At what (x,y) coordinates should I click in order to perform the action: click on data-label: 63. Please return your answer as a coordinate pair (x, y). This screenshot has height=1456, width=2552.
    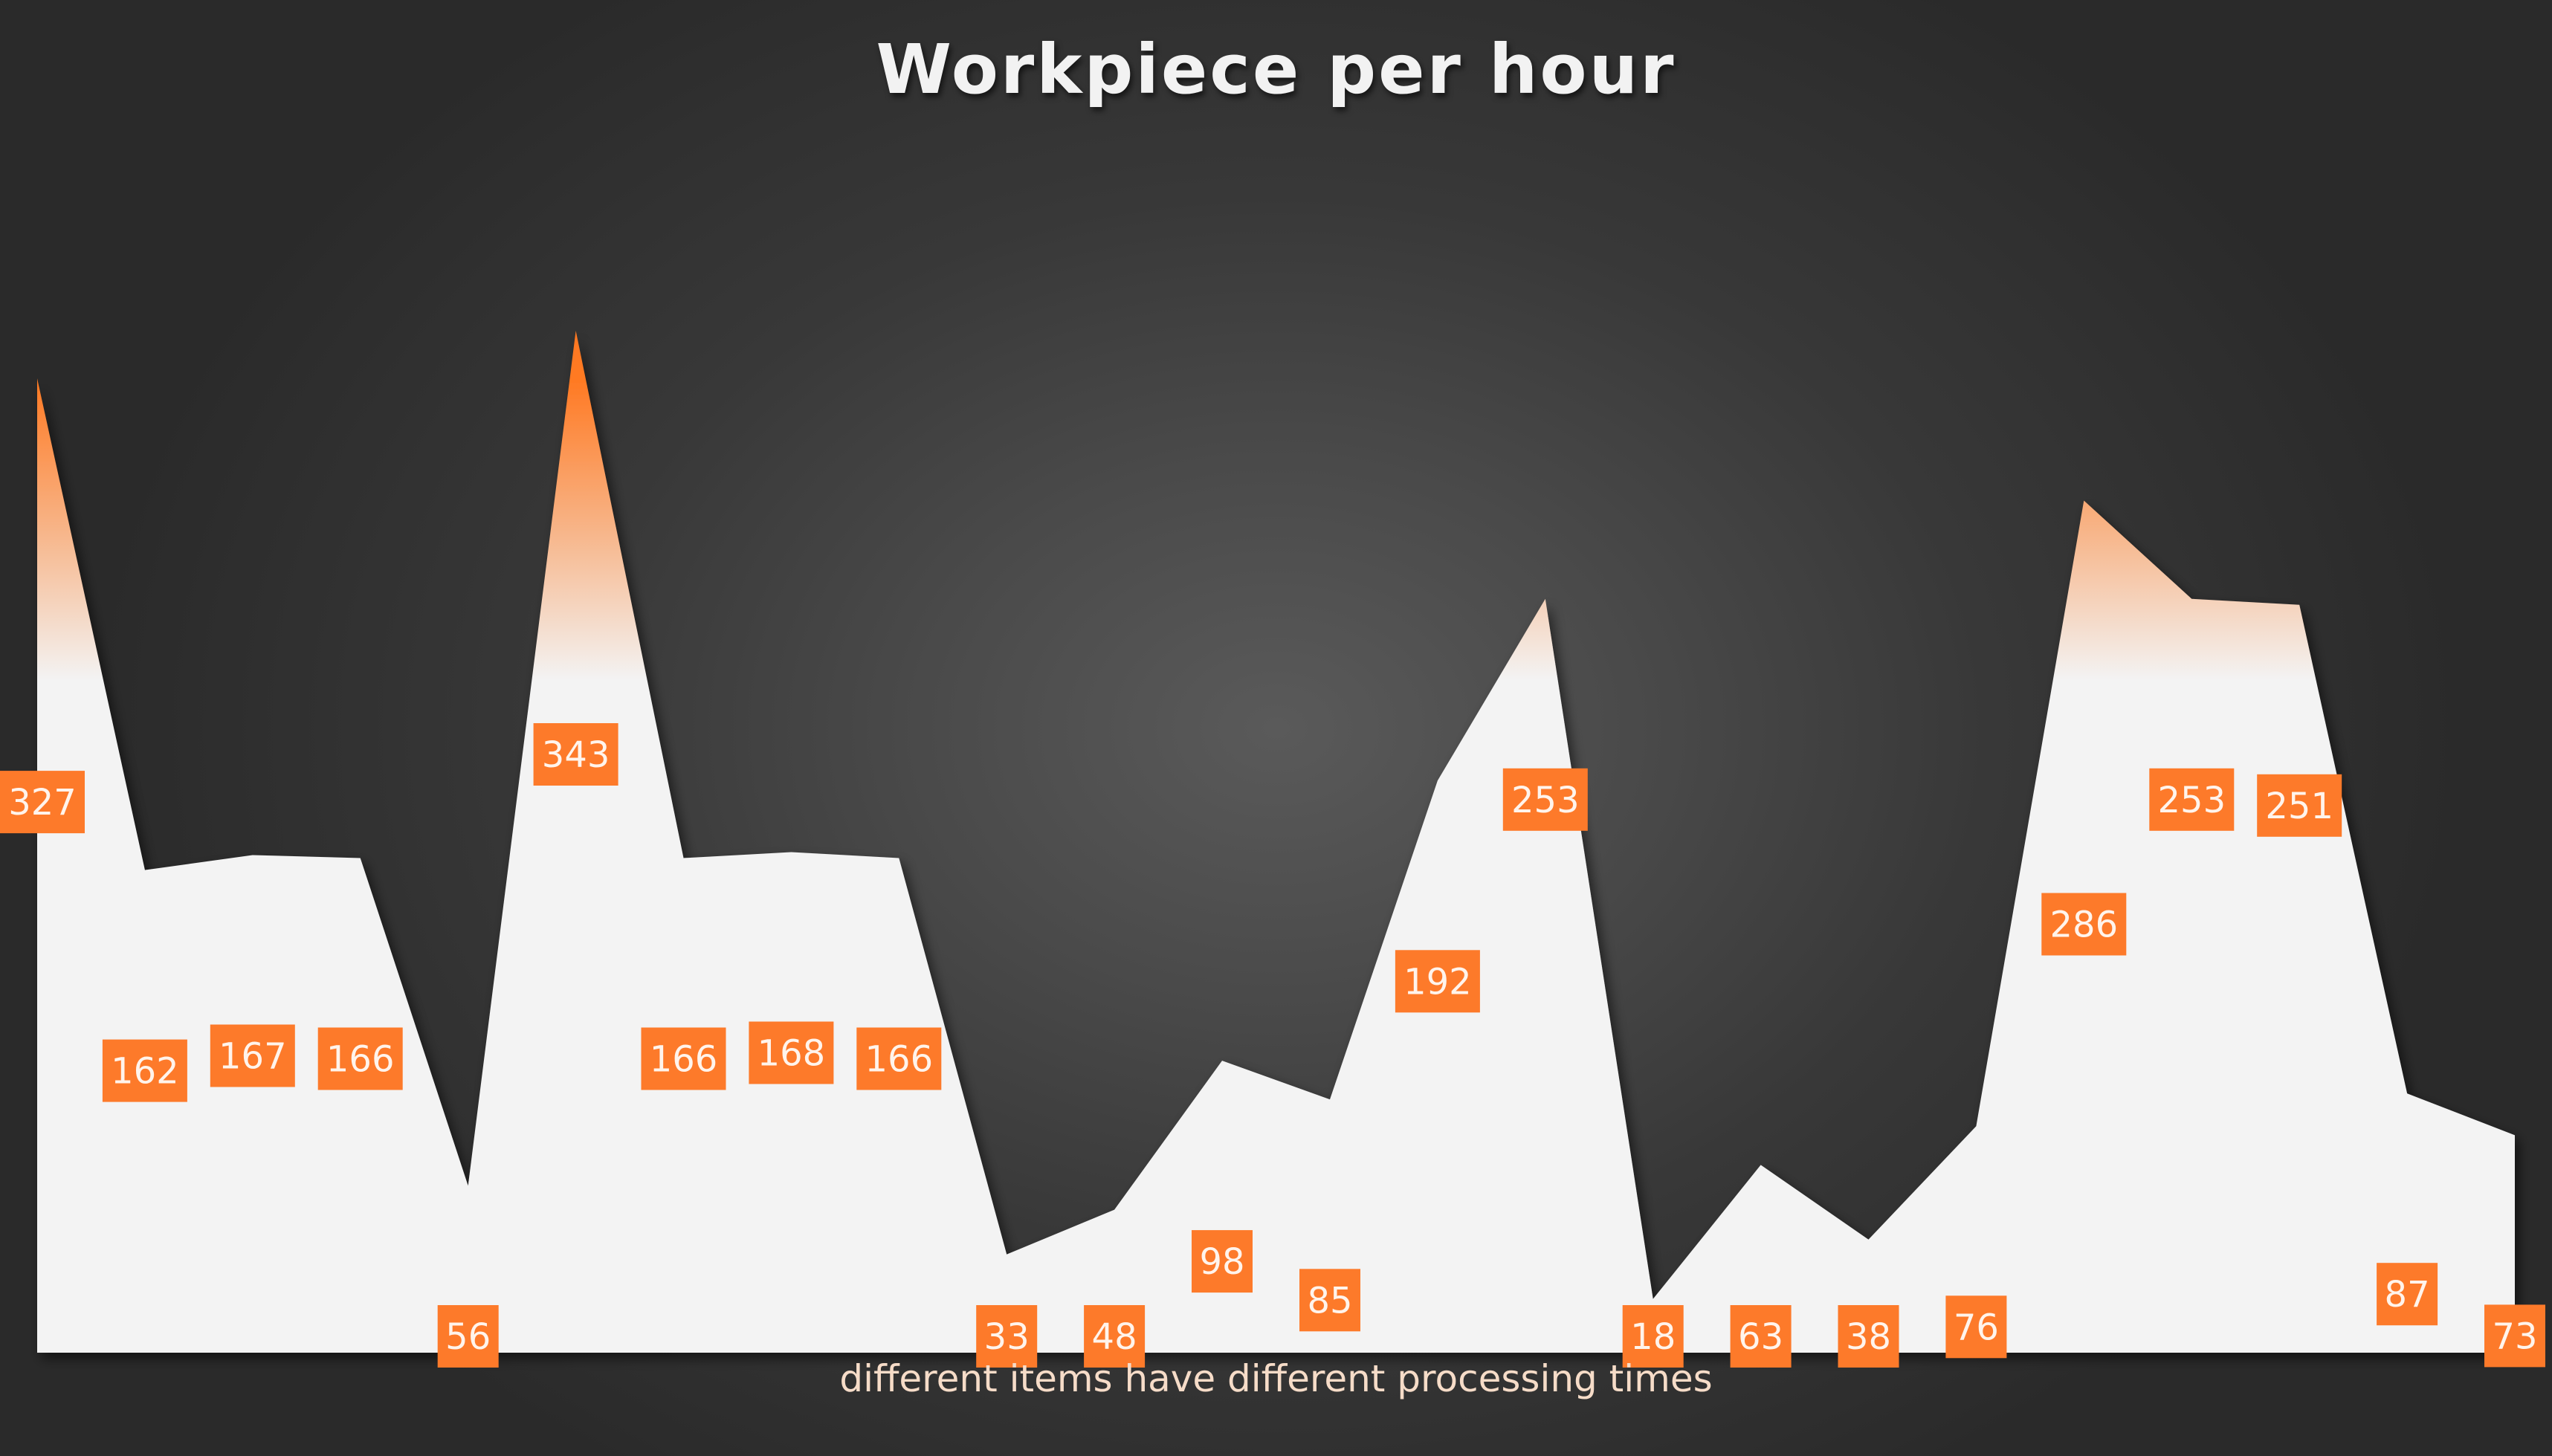
    Looking at the image, I should click on (1761, 1336).